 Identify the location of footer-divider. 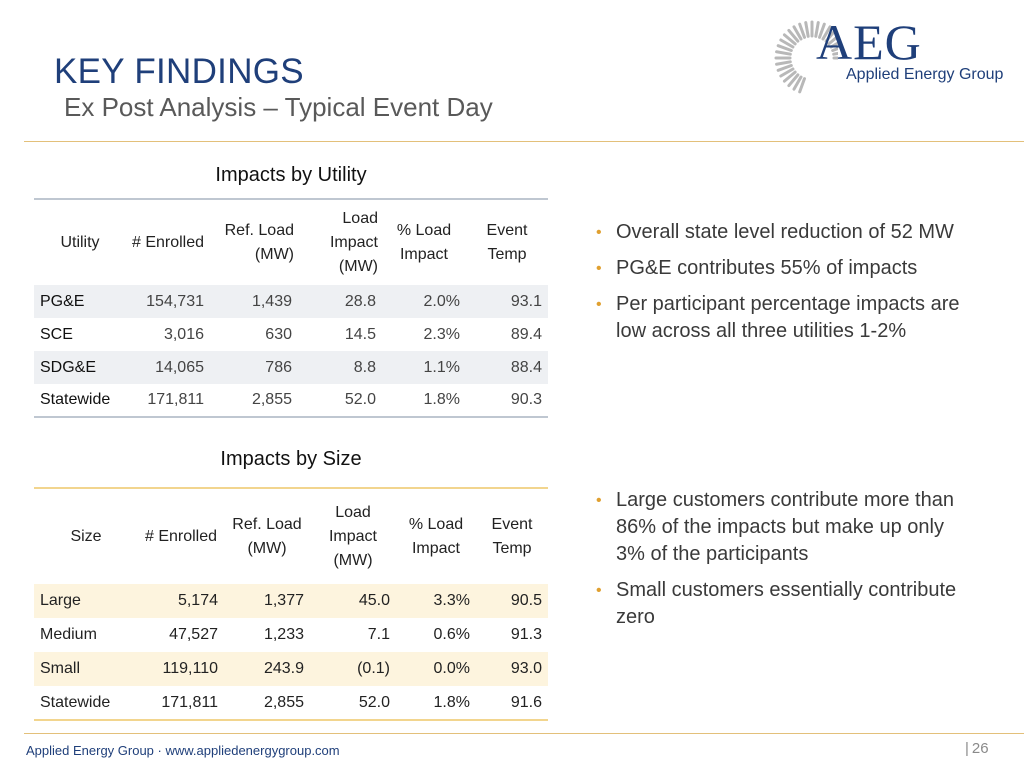
(524, 733).